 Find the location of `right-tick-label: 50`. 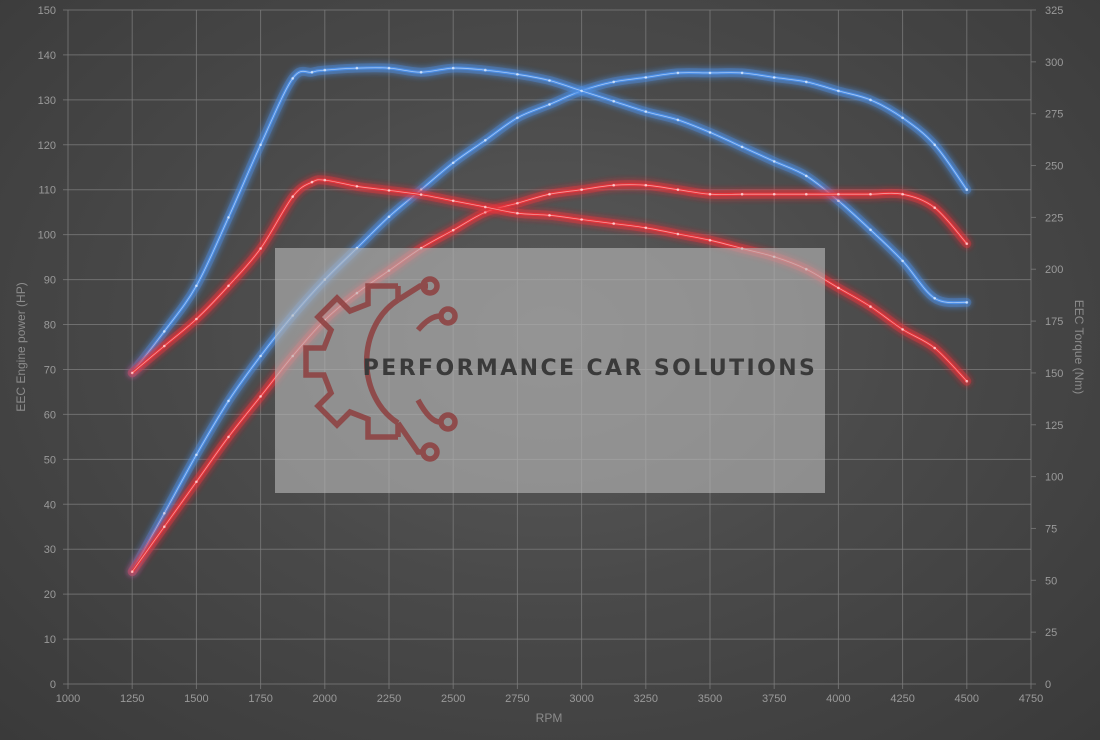

right-tick-label: 50 is located at coordinates (1051, 581).